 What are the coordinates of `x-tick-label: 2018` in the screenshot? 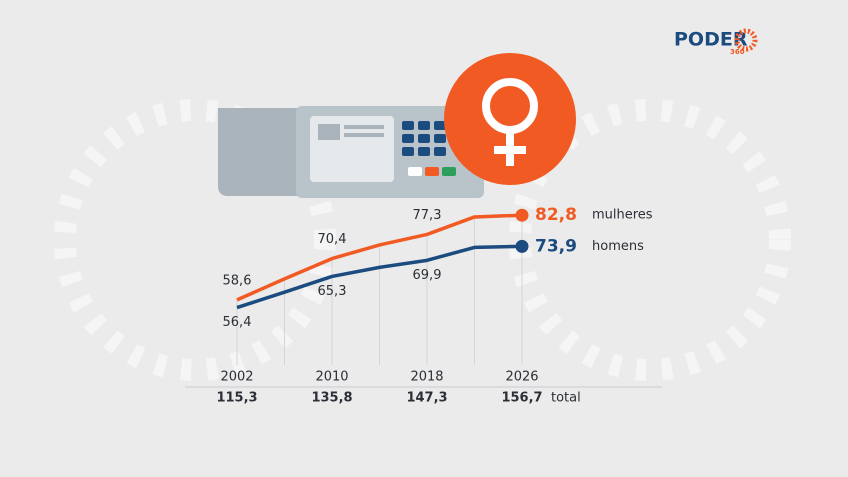 It's located at (426, 377).